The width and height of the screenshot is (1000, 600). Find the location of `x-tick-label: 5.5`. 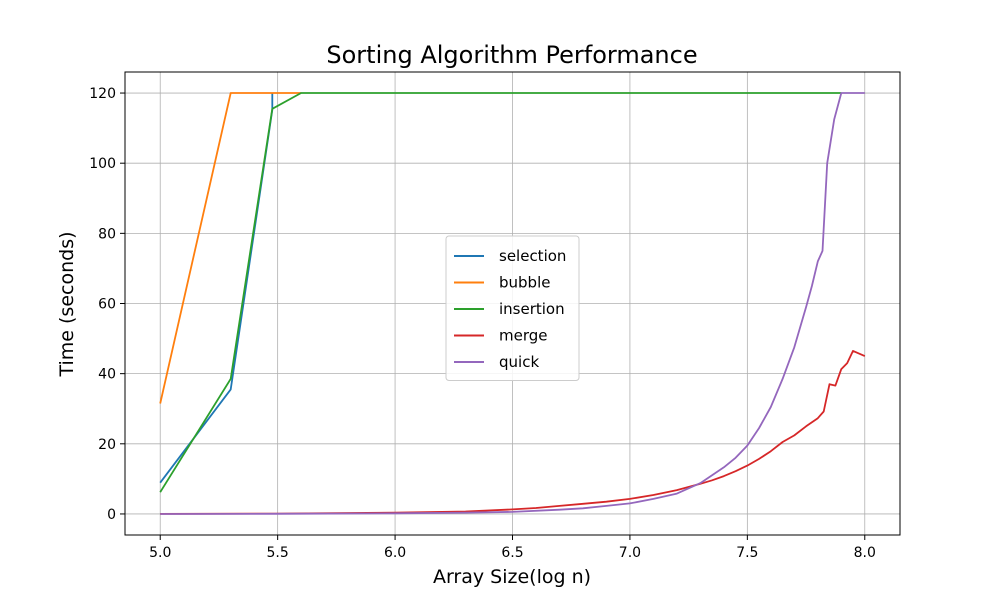

x-tick-label: 5.5 is located at coordinates (278, 553).